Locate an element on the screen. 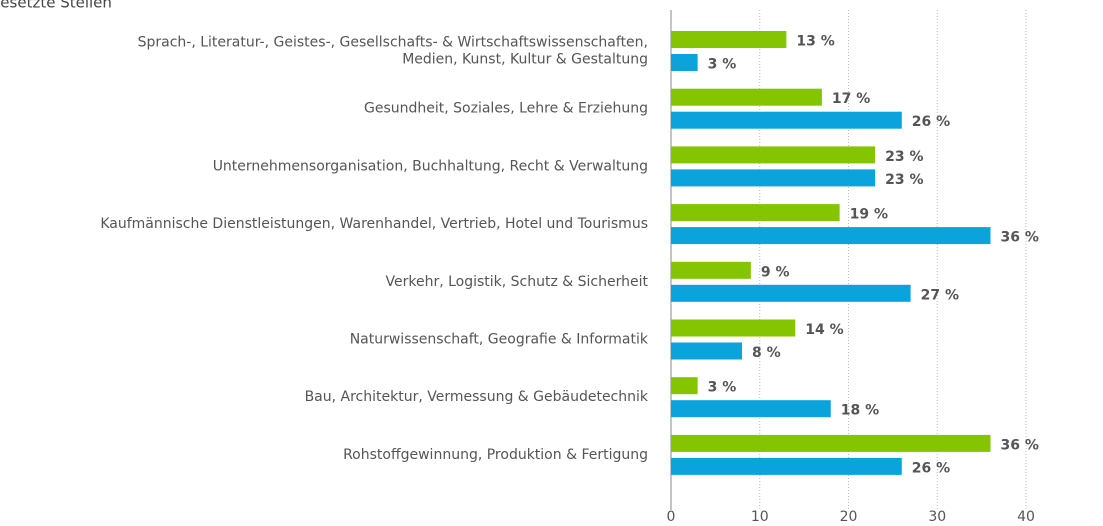 This screenshot has width=1103, height=526. x-tick-label: 40 is located at coordinates (1026, 517).